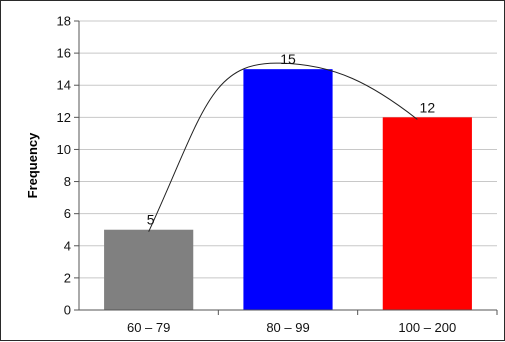  Describe the element at coordinates (287, 327) in the screenshot. I see `x-tick-label: 80 – 99` at that location.